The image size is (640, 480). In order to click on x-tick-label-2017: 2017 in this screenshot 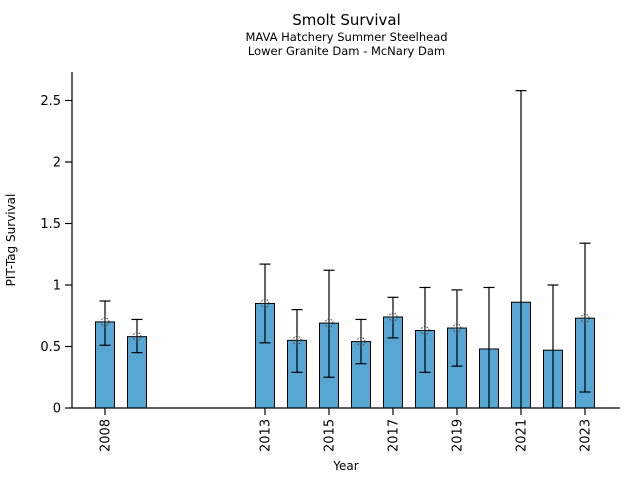, I will do `click(394, 435)`.